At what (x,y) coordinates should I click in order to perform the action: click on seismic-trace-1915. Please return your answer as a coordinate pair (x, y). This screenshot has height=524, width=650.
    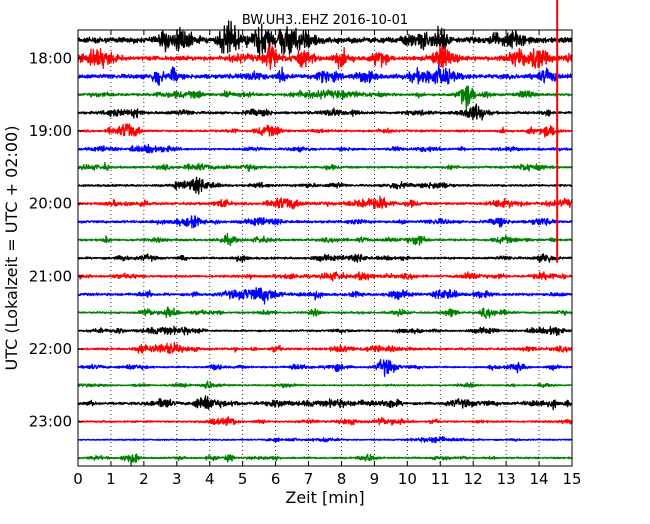
    Looking at the image, I should click on (325, 148).